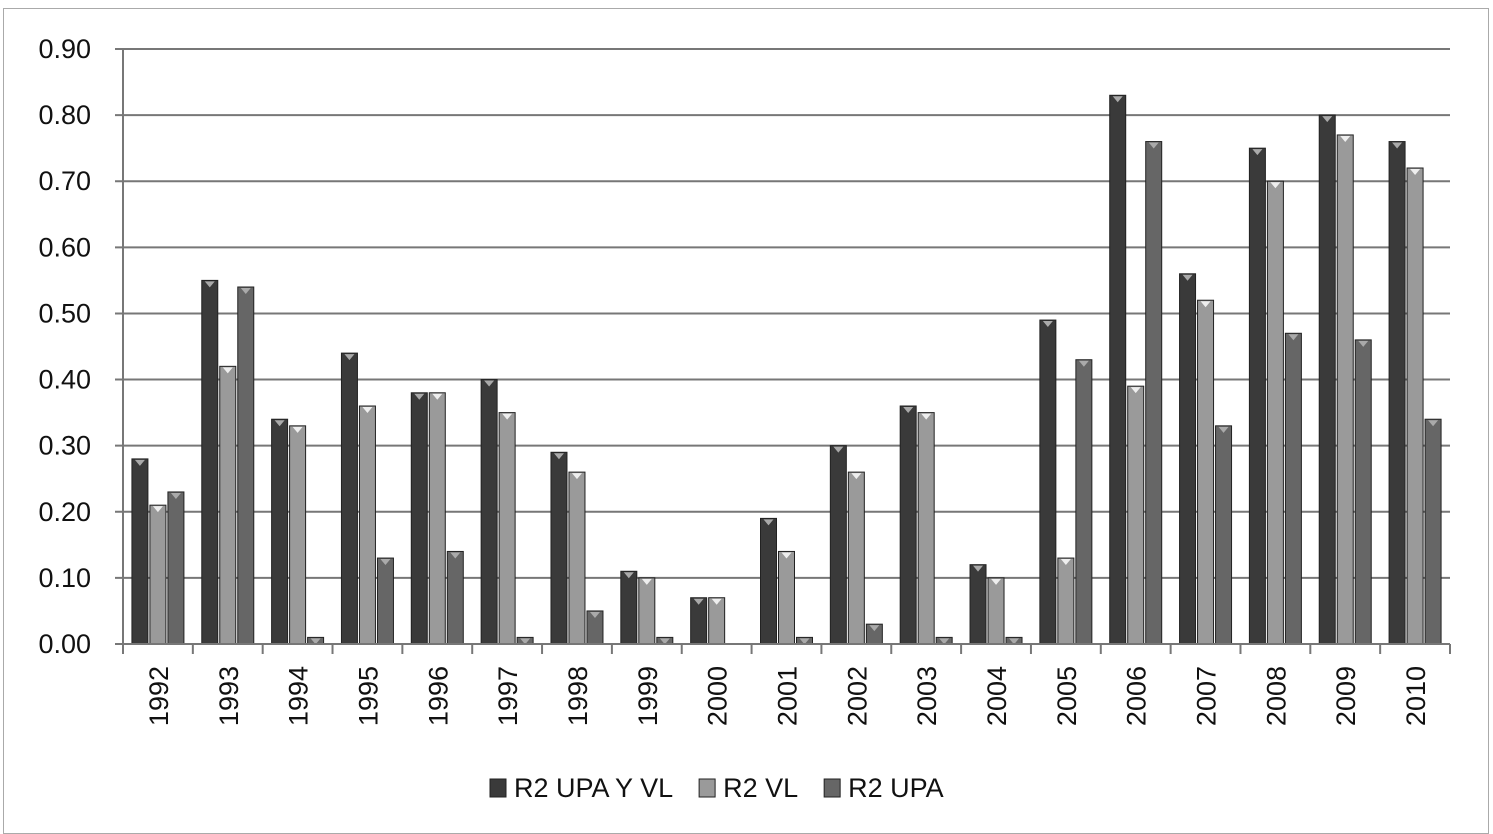  Describe the element at coordinates (159, 696) in the screenshot. I see `x-tick-label: 1992` at that location.